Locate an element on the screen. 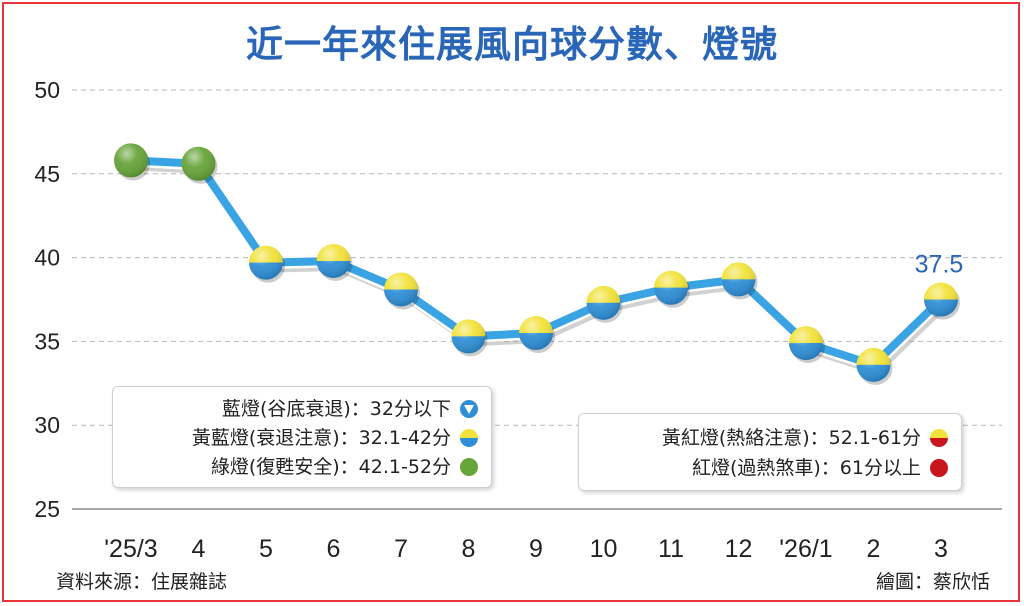 Image resolution: width=1024 pixels, height=606 pixels. legend-item-yellow-red: 黃紅燈(熱絡注意)：52.1-61分 is located at coordinates (805, 438).